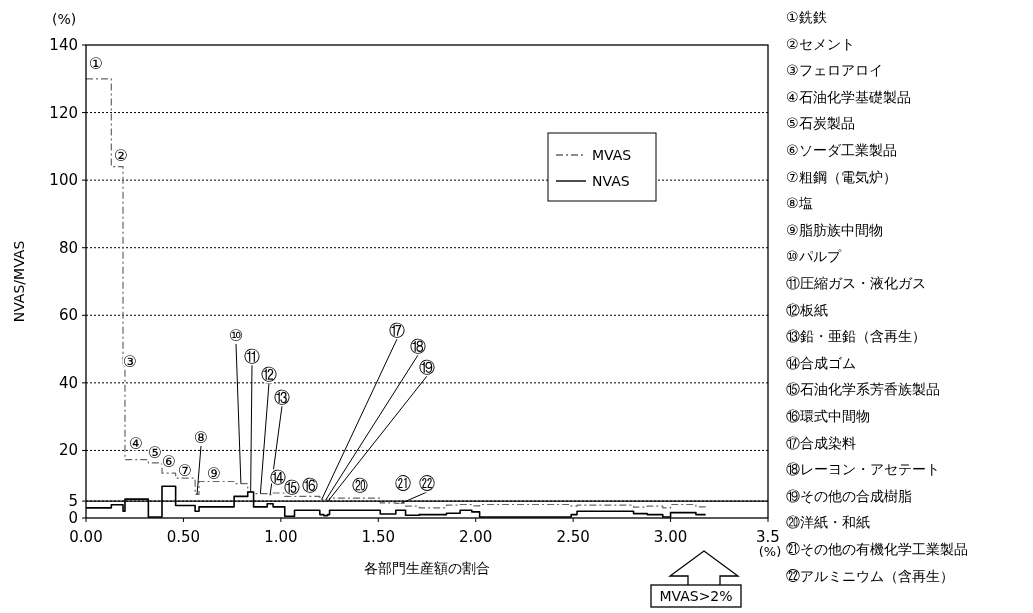  Describe the element at coordinates (612, 155) in the screenshot. I see `legend-label: MVAS` at that location.